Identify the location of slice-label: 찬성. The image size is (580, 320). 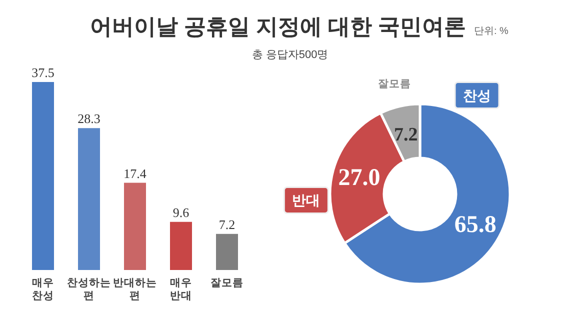
(477, 95).